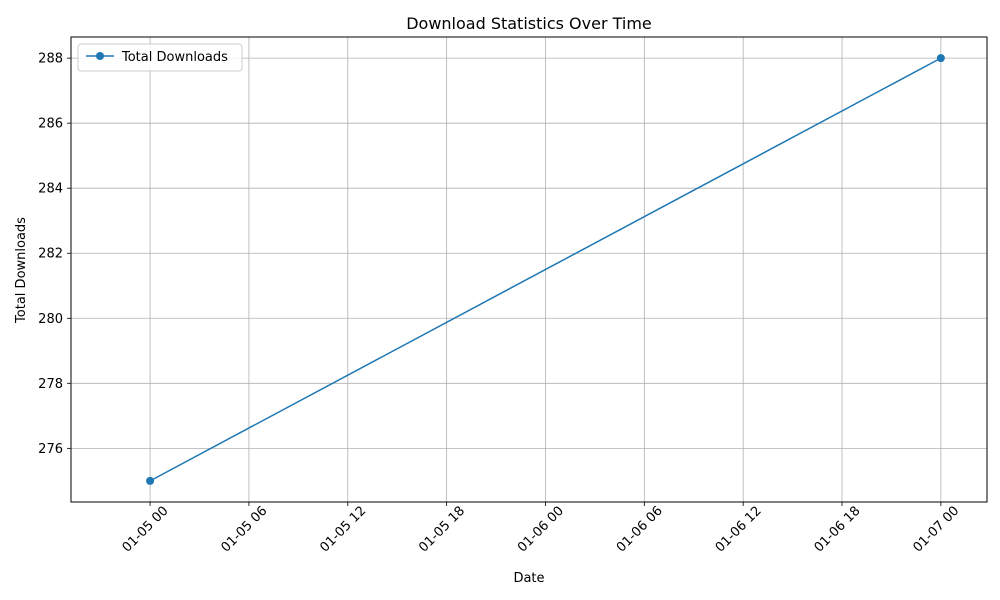 The height and width of the screenshot is (600, 1000). What do you see at coordinates (50, 59) in the screenshot?
I see `y-tick-label: 288` at bounding box center [50, 59].